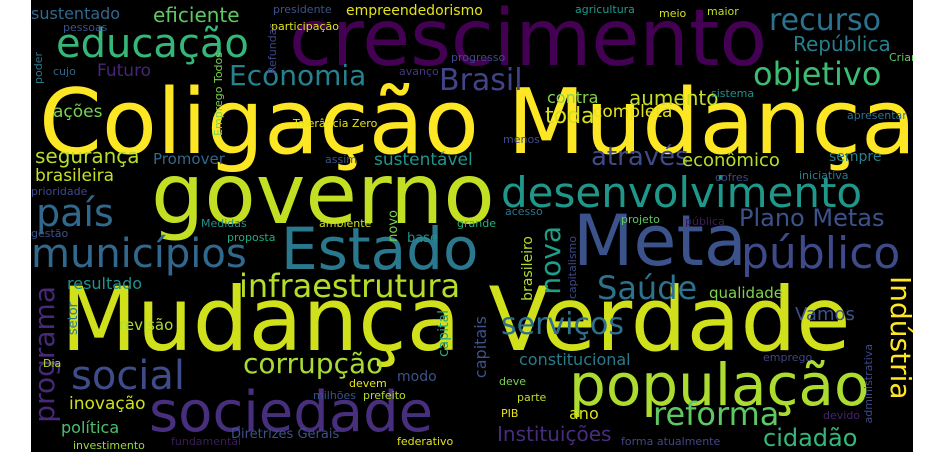 This screenshot has width=937, height=467. I want to click on word: agricultura, so click(605, 9).